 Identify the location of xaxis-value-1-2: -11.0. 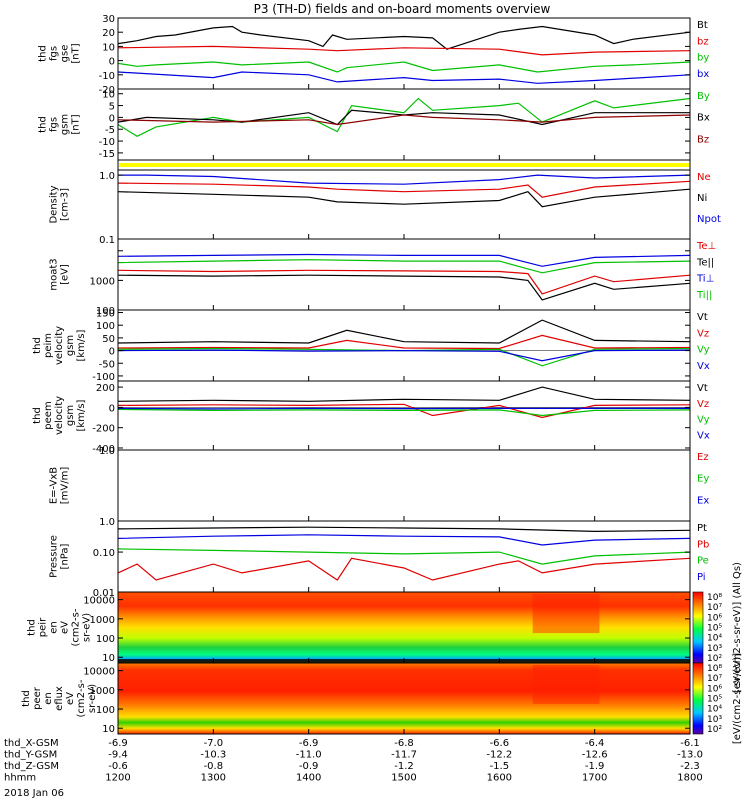
(309, 755).